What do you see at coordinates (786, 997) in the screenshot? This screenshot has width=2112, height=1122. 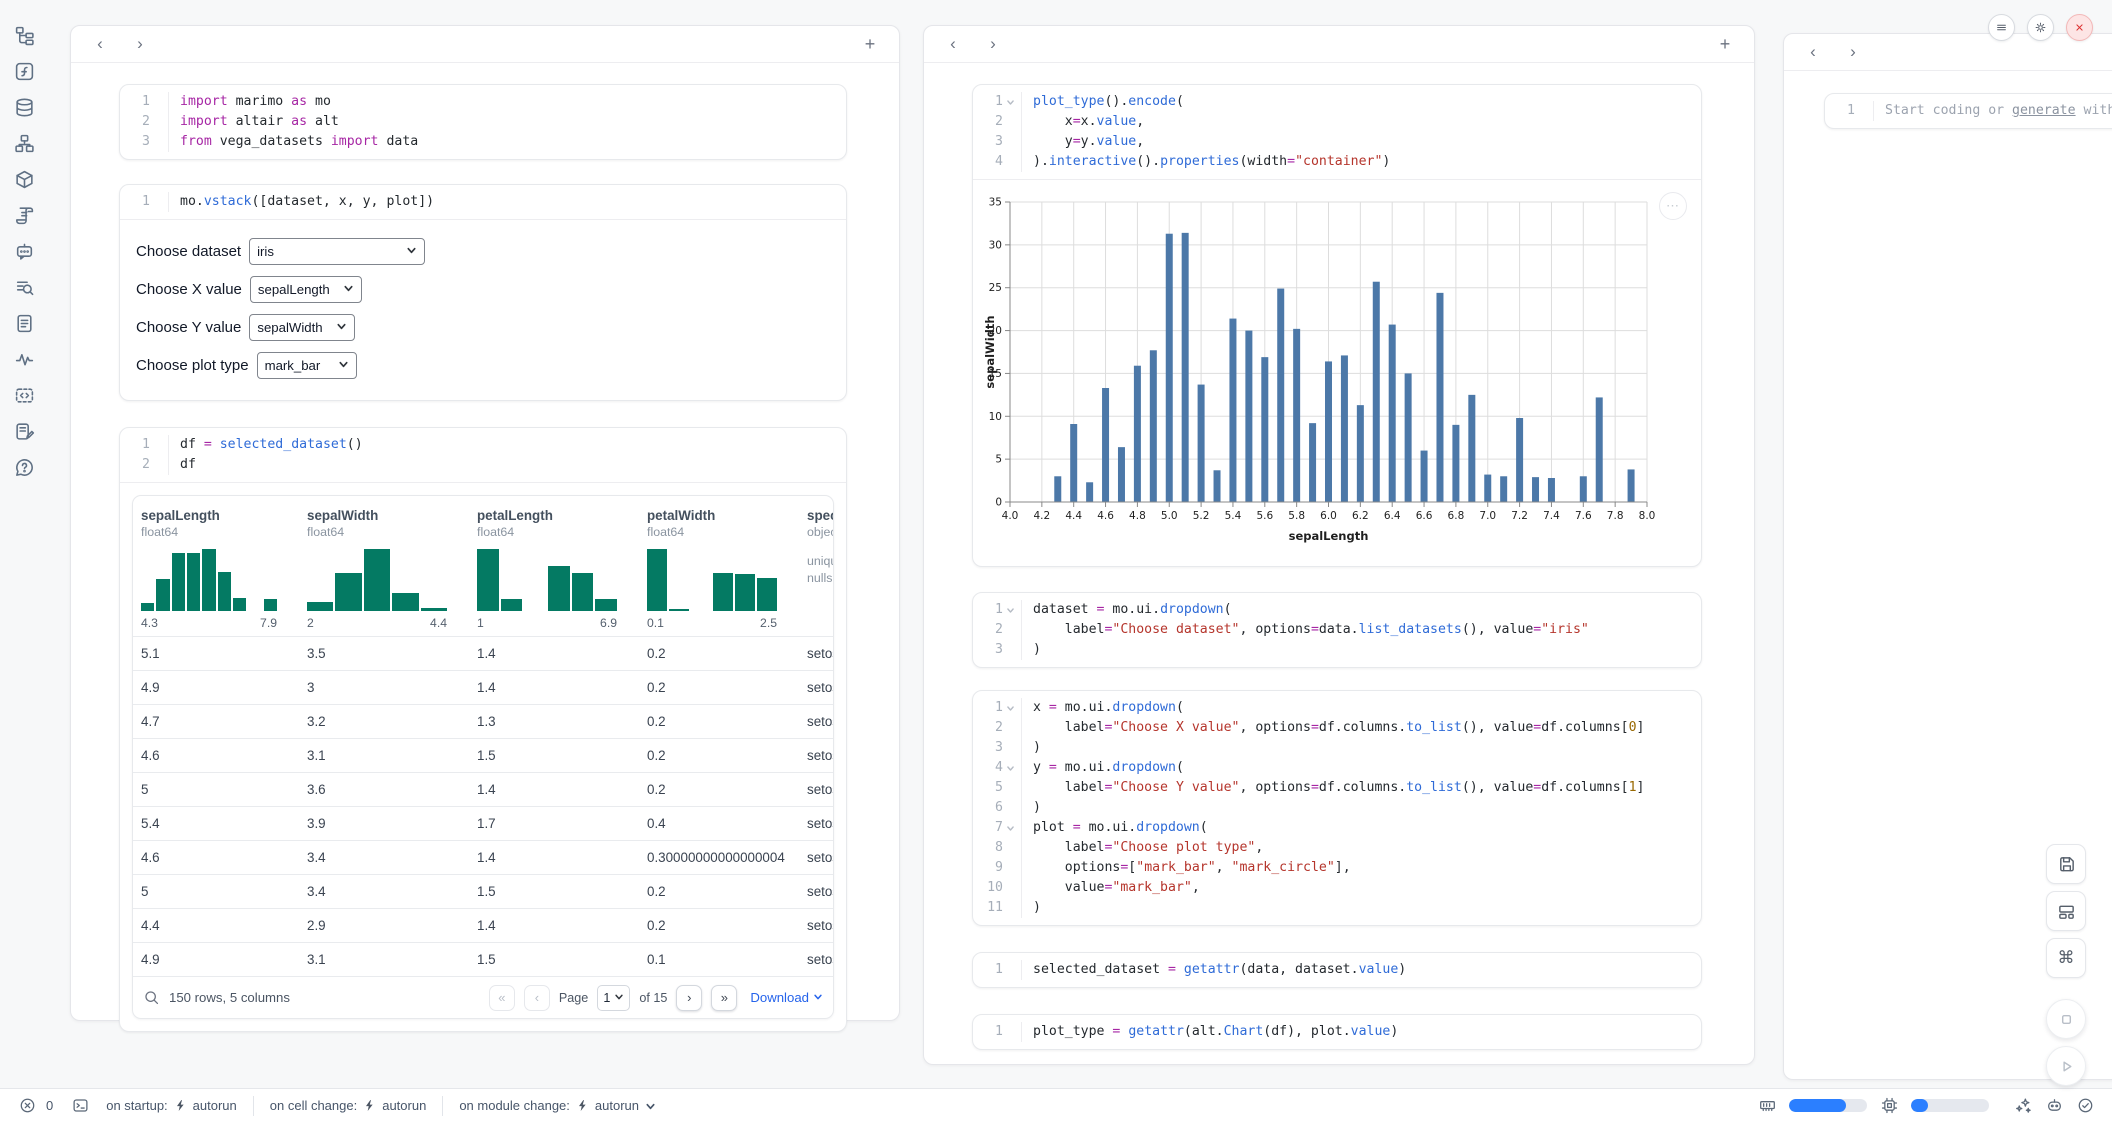 I see `download-button: Download` at bounding box center [786, 997].